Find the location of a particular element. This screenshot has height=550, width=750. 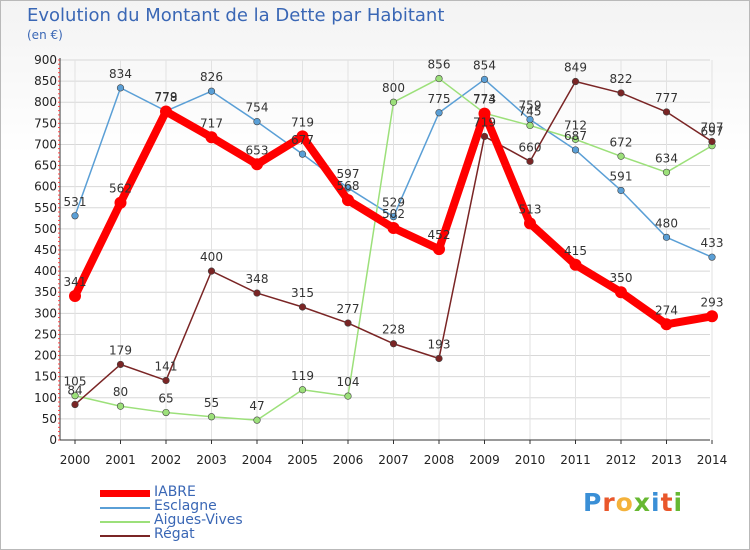

logo-letter: P is located at coordinates (593, 502).